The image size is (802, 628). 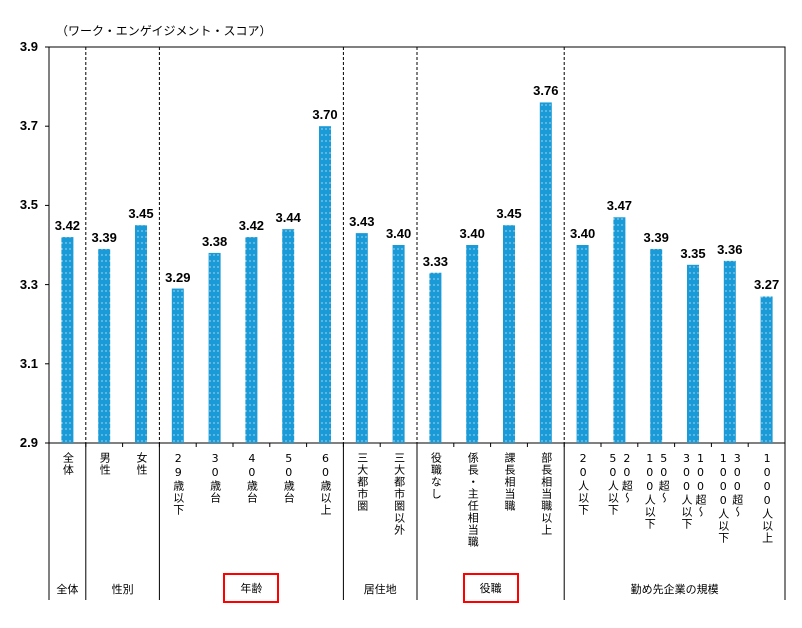 I want to click on category-label: 50超～ 100人以下, so click(x=657, y=491).